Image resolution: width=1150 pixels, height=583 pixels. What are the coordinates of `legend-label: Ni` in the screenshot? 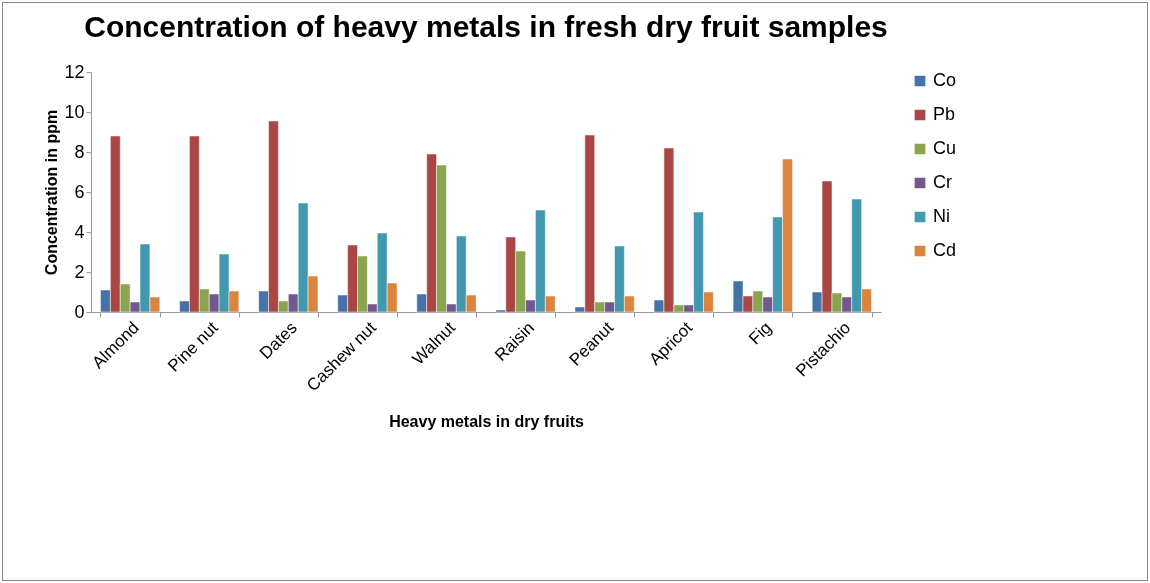 It's located at (941, 216).